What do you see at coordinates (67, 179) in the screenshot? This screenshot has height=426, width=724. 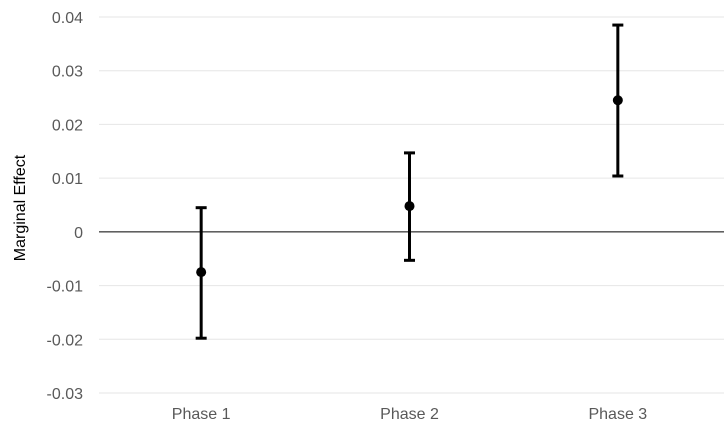 I see `y-tick-label: 0.01` at bounding box center [67, 179].